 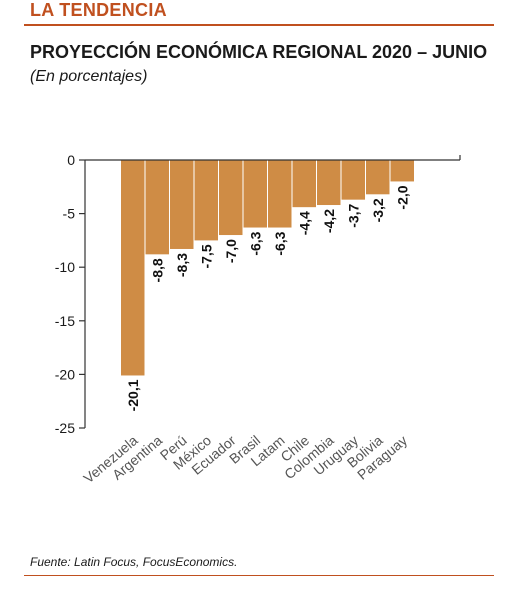 I want to click on data-label: -3,2, so click(x=378, y=210).